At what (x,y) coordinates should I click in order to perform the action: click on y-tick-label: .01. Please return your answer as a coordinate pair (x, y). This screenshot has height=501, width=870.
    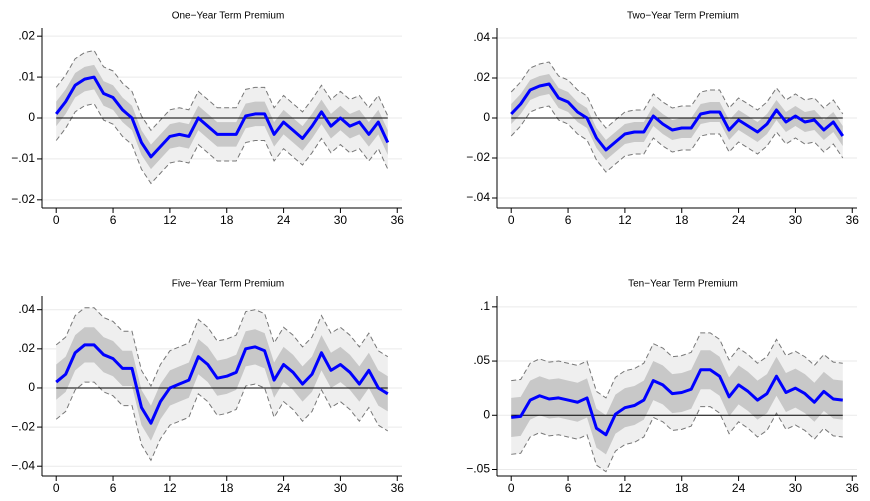
    Looking at the image, I should click on (26, 76).